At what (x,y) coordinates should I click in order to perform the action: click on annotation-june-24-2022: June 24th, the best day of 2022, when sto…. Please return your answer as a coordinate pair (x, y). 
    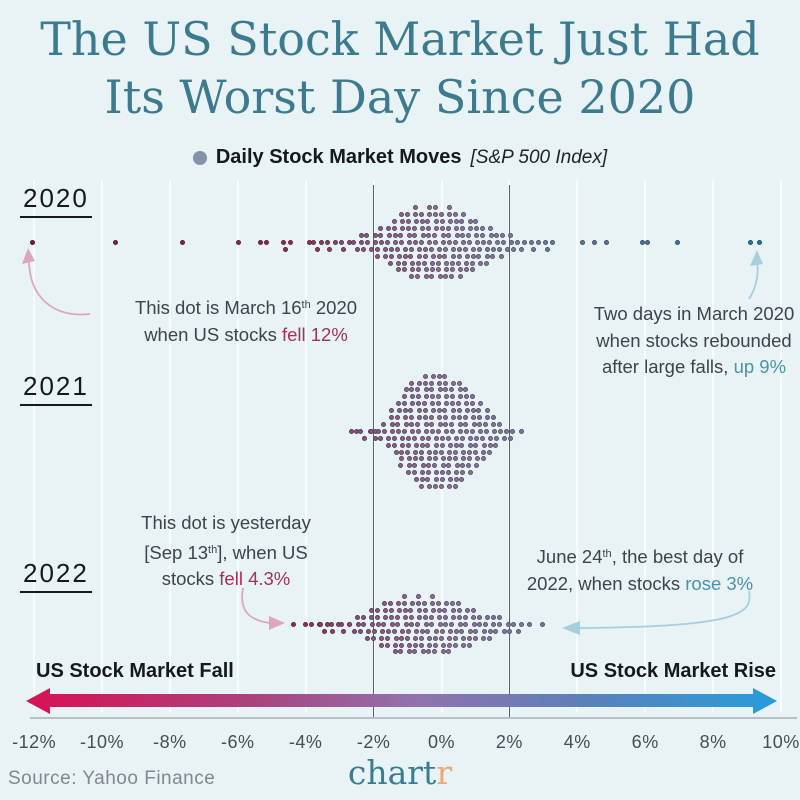
    Looking at the image, I should click on (639, 569).